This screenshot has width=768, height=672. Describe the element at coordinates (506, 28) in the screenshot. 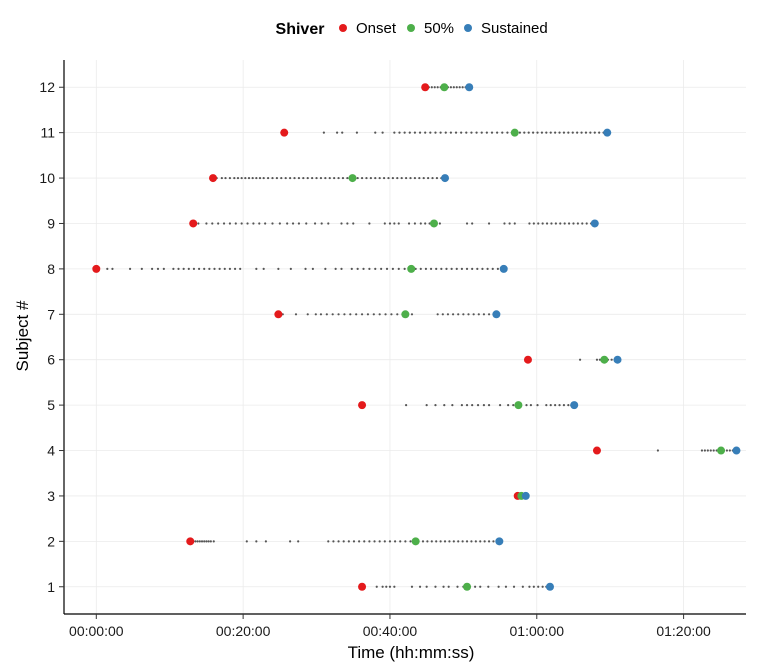

I see `legend-item: Sustained` at that location.